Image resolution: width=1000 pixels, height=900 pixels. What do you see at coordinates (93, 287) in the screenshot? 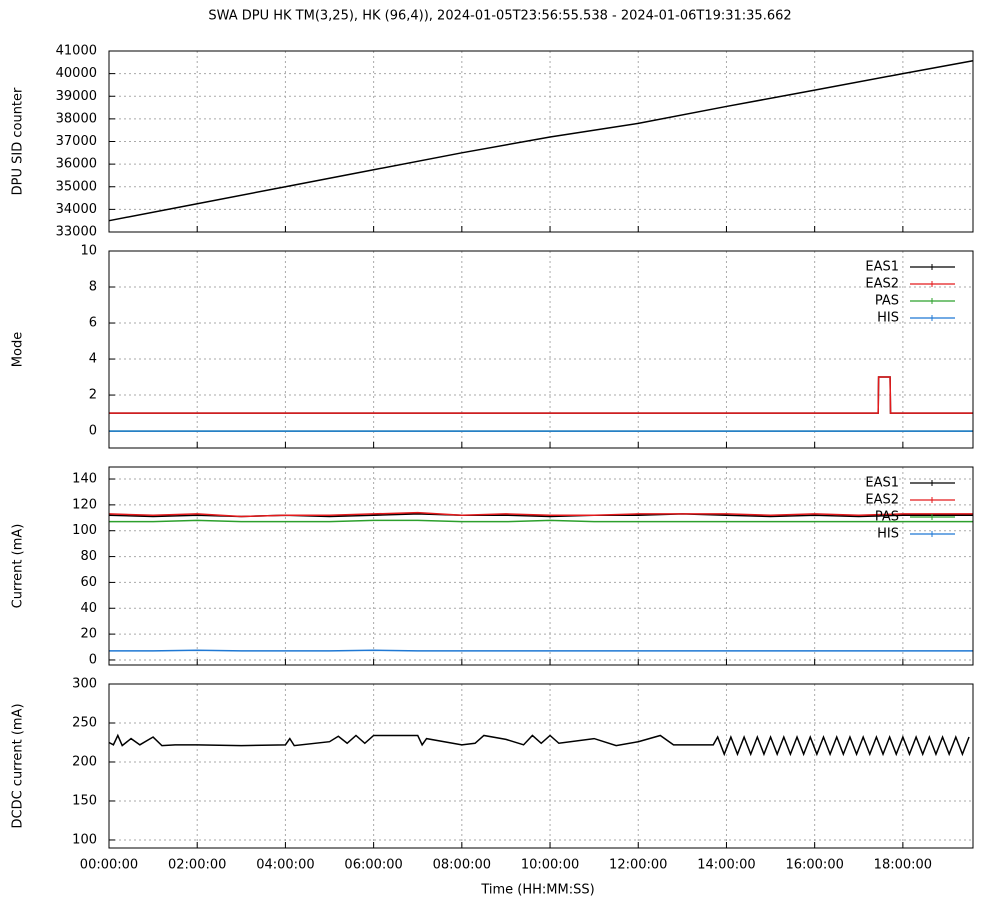
I see `y-tick-label: 8` at bounding box center [93, 287].